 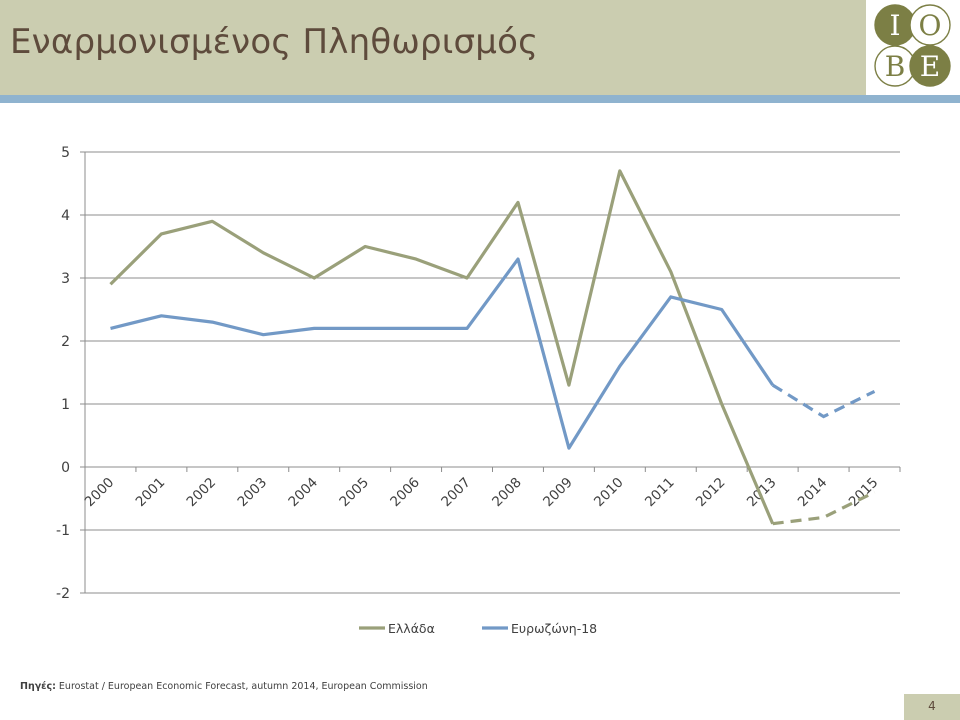 I want to click on slide-title: Εναρμονισμένος Πληθωρισμός, so click(x=274, y=42).